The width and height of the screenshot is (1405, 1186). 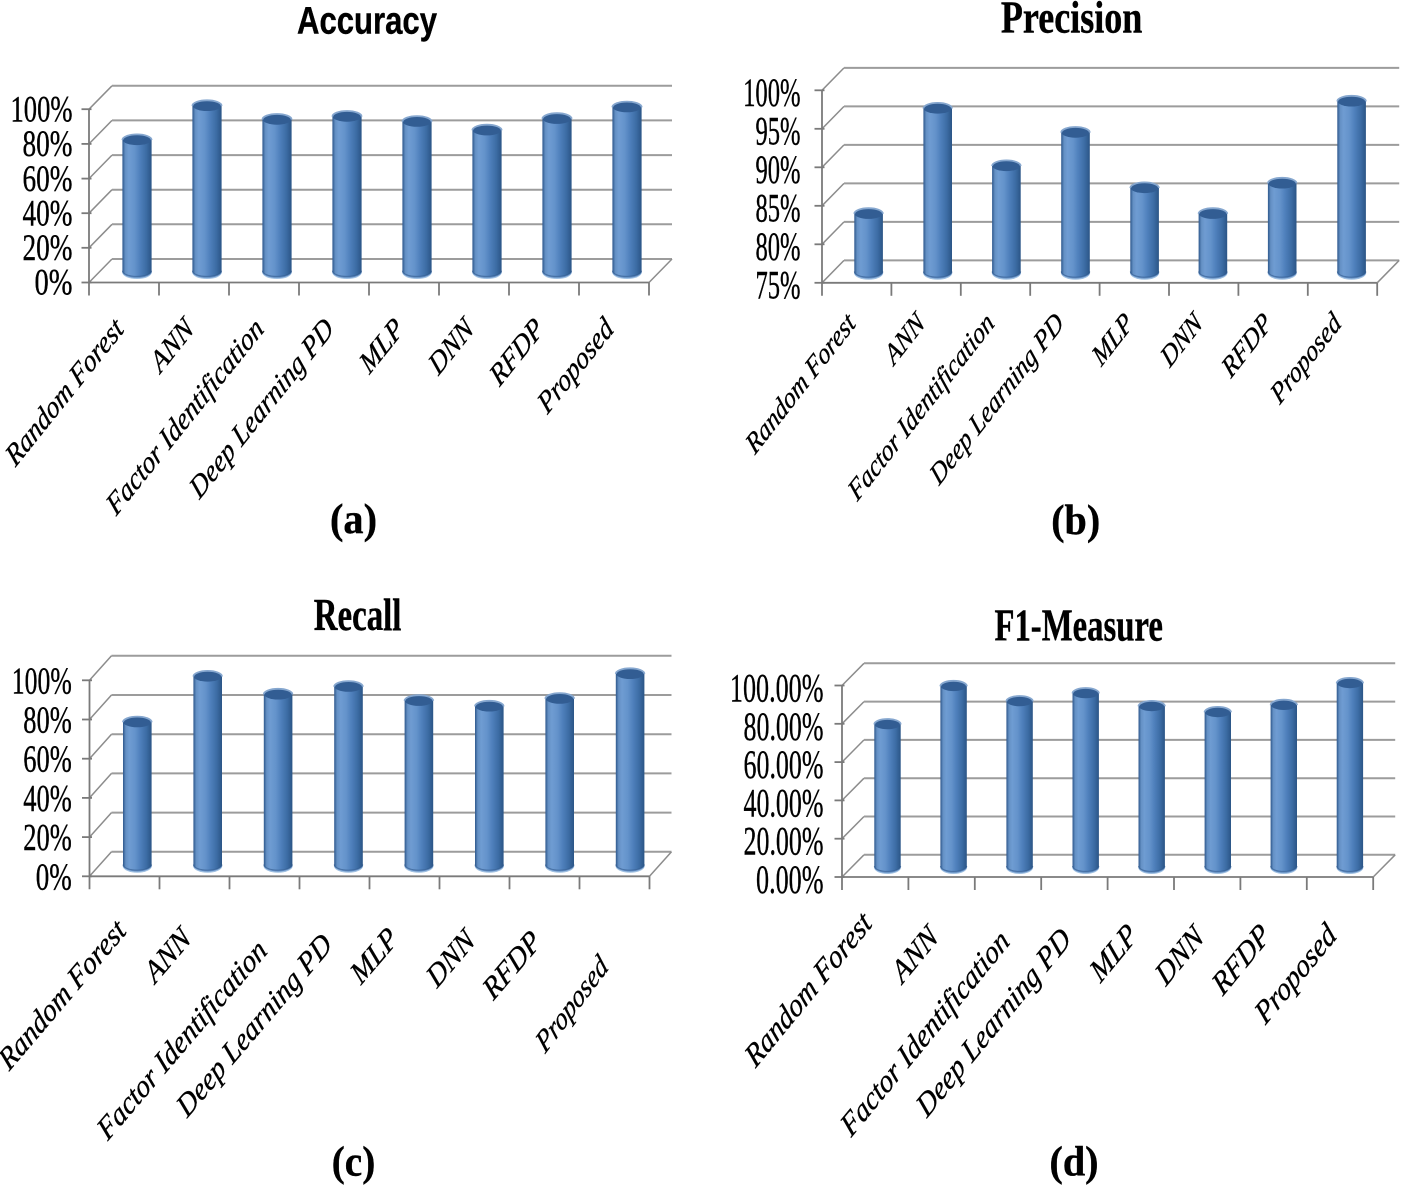 I want to click on svg-text: (d), so click(x=1074, y=1163).